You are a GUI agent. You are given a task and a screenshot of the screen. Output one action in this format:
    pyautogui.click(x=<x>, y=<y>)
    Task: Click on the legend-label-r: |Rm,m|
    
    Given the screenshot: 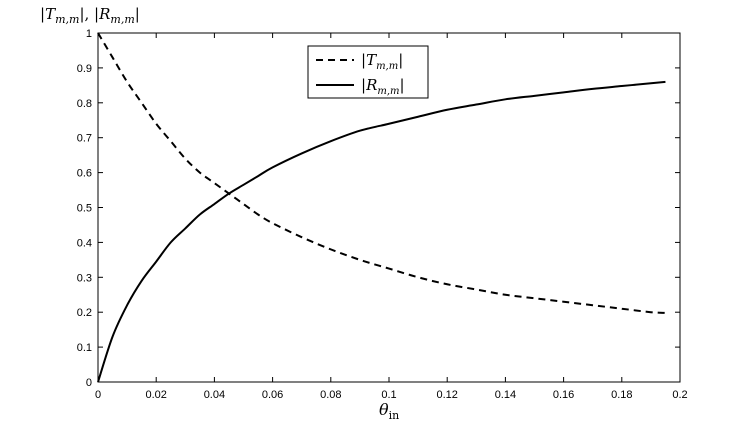 What is the action you would take?
    pyautogui.click(x=383, y=86)
    